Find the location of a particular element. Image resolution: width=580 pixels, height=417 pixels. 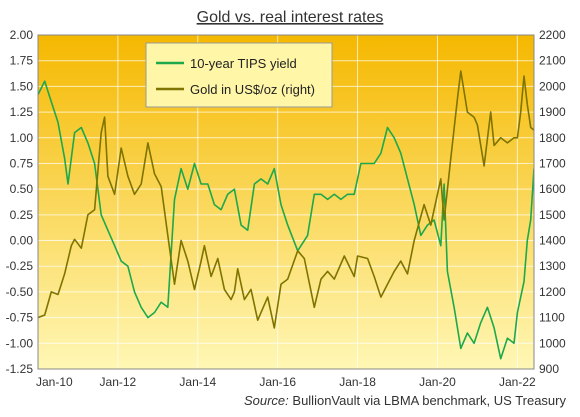

y-left-tick-label: 0.00 is located at coordinates (22, 241).